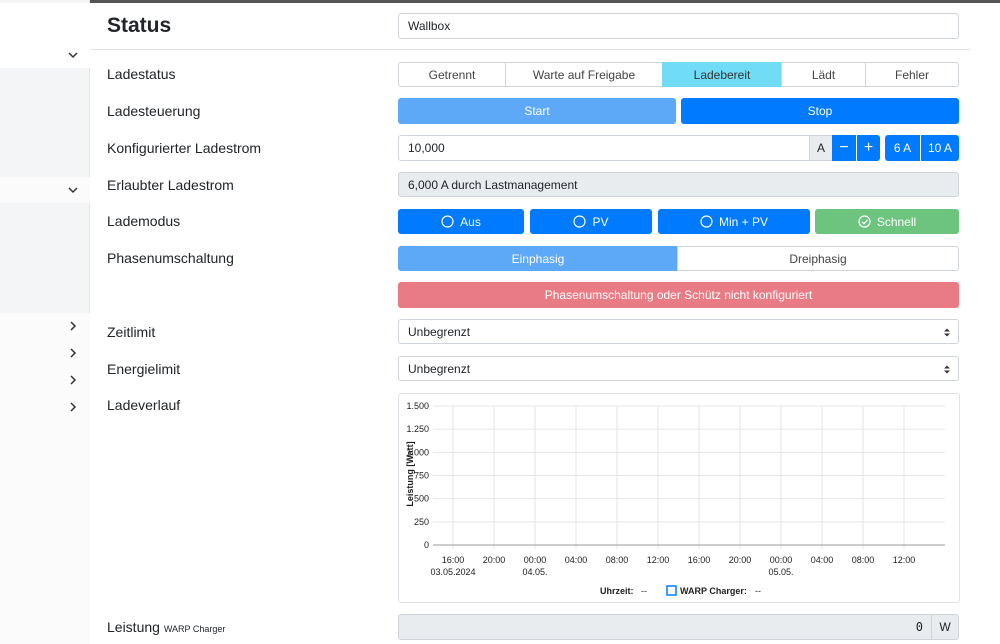 The image size is (1000, 644). What do you see at coordinates (452, 74) in the screenshot?
I see `status-segment: Getrennt` at bounding box center [452, 74].